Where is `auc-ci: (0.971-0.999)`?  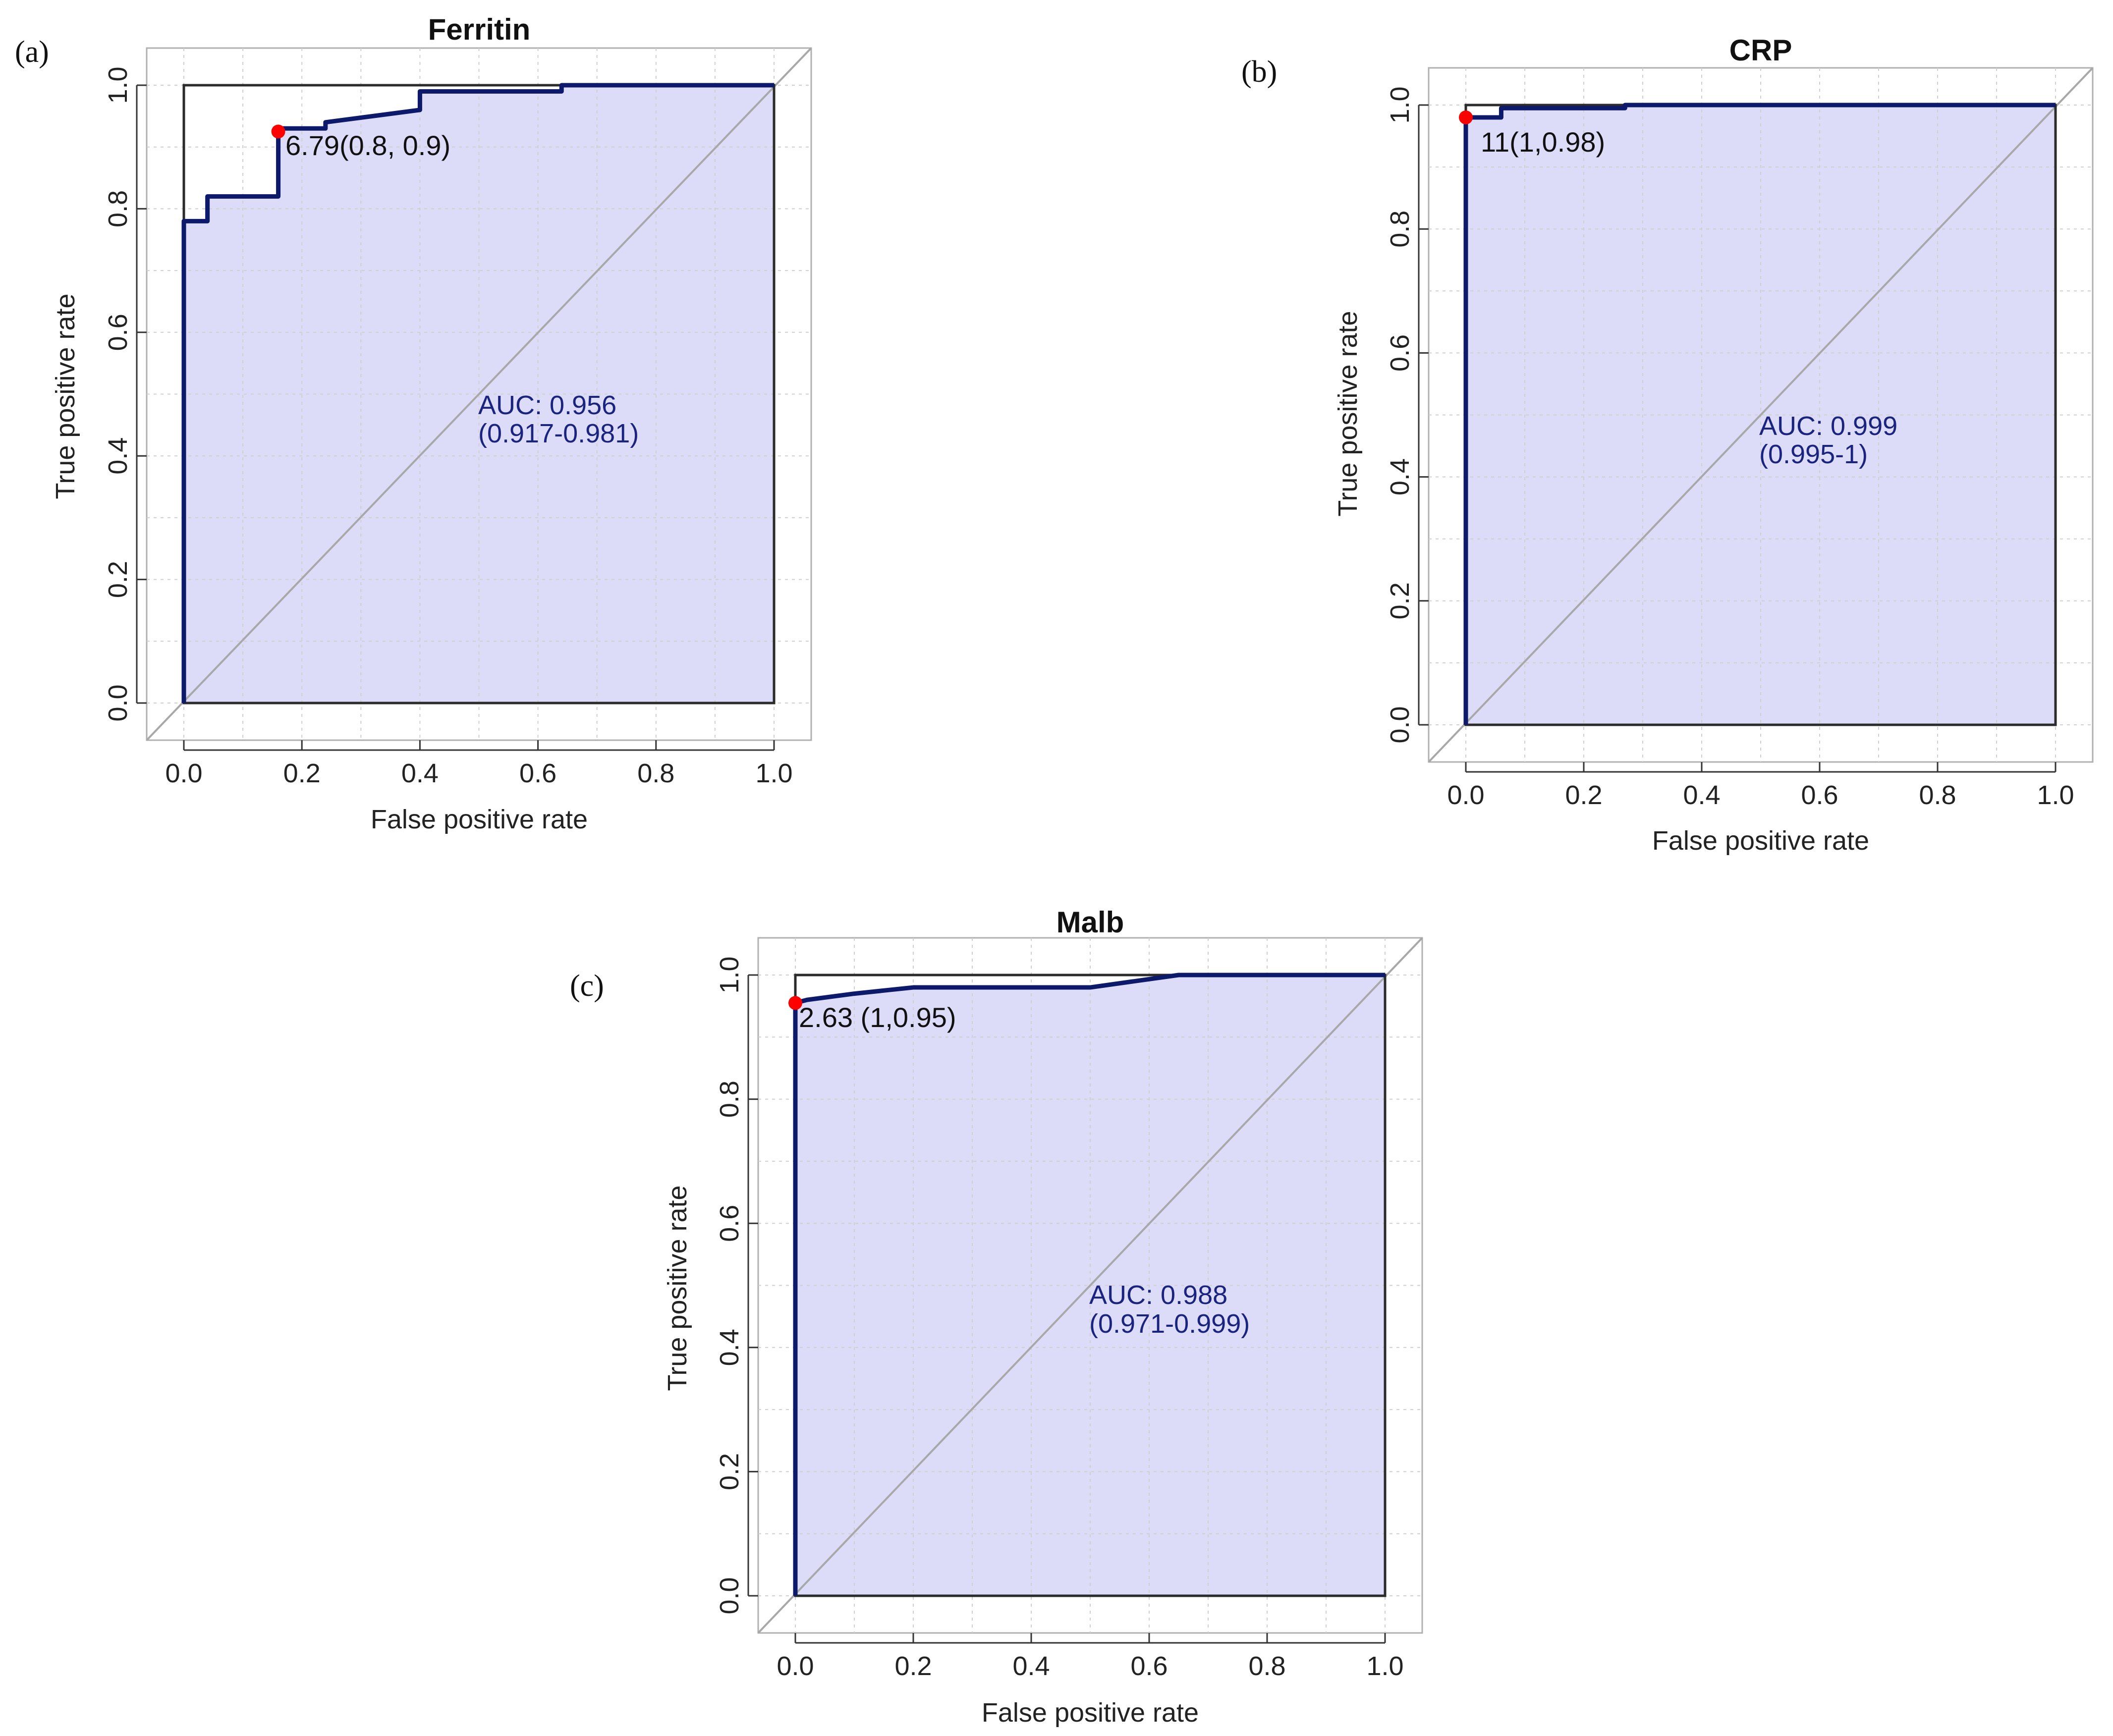 auc-ci: (0.971-0.999) is located at coordinates (1169, 1324).